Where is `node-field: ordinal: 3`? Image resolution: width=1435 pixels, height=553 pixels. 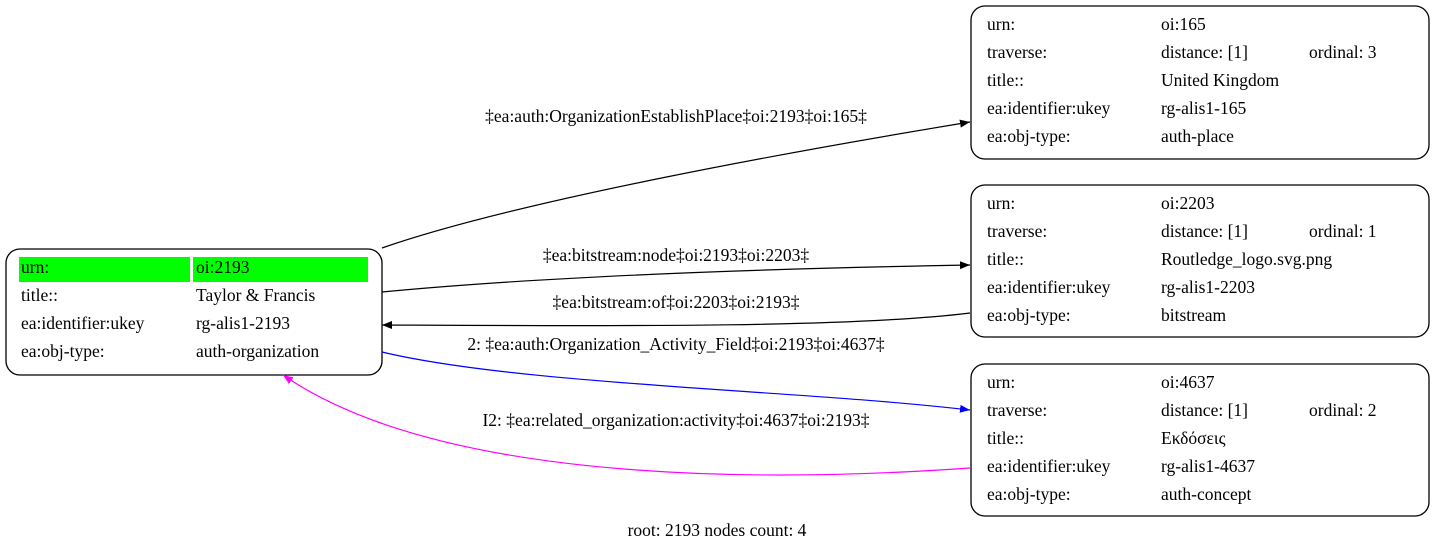
node-field: ordinal: 3 is located at coordinates (1343, 52).